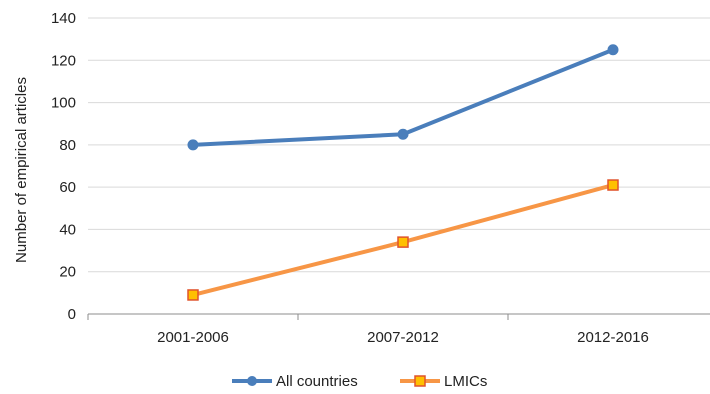 The image size is (710, 394). I want to click on y-tick-label: 60, so click(67, 187).